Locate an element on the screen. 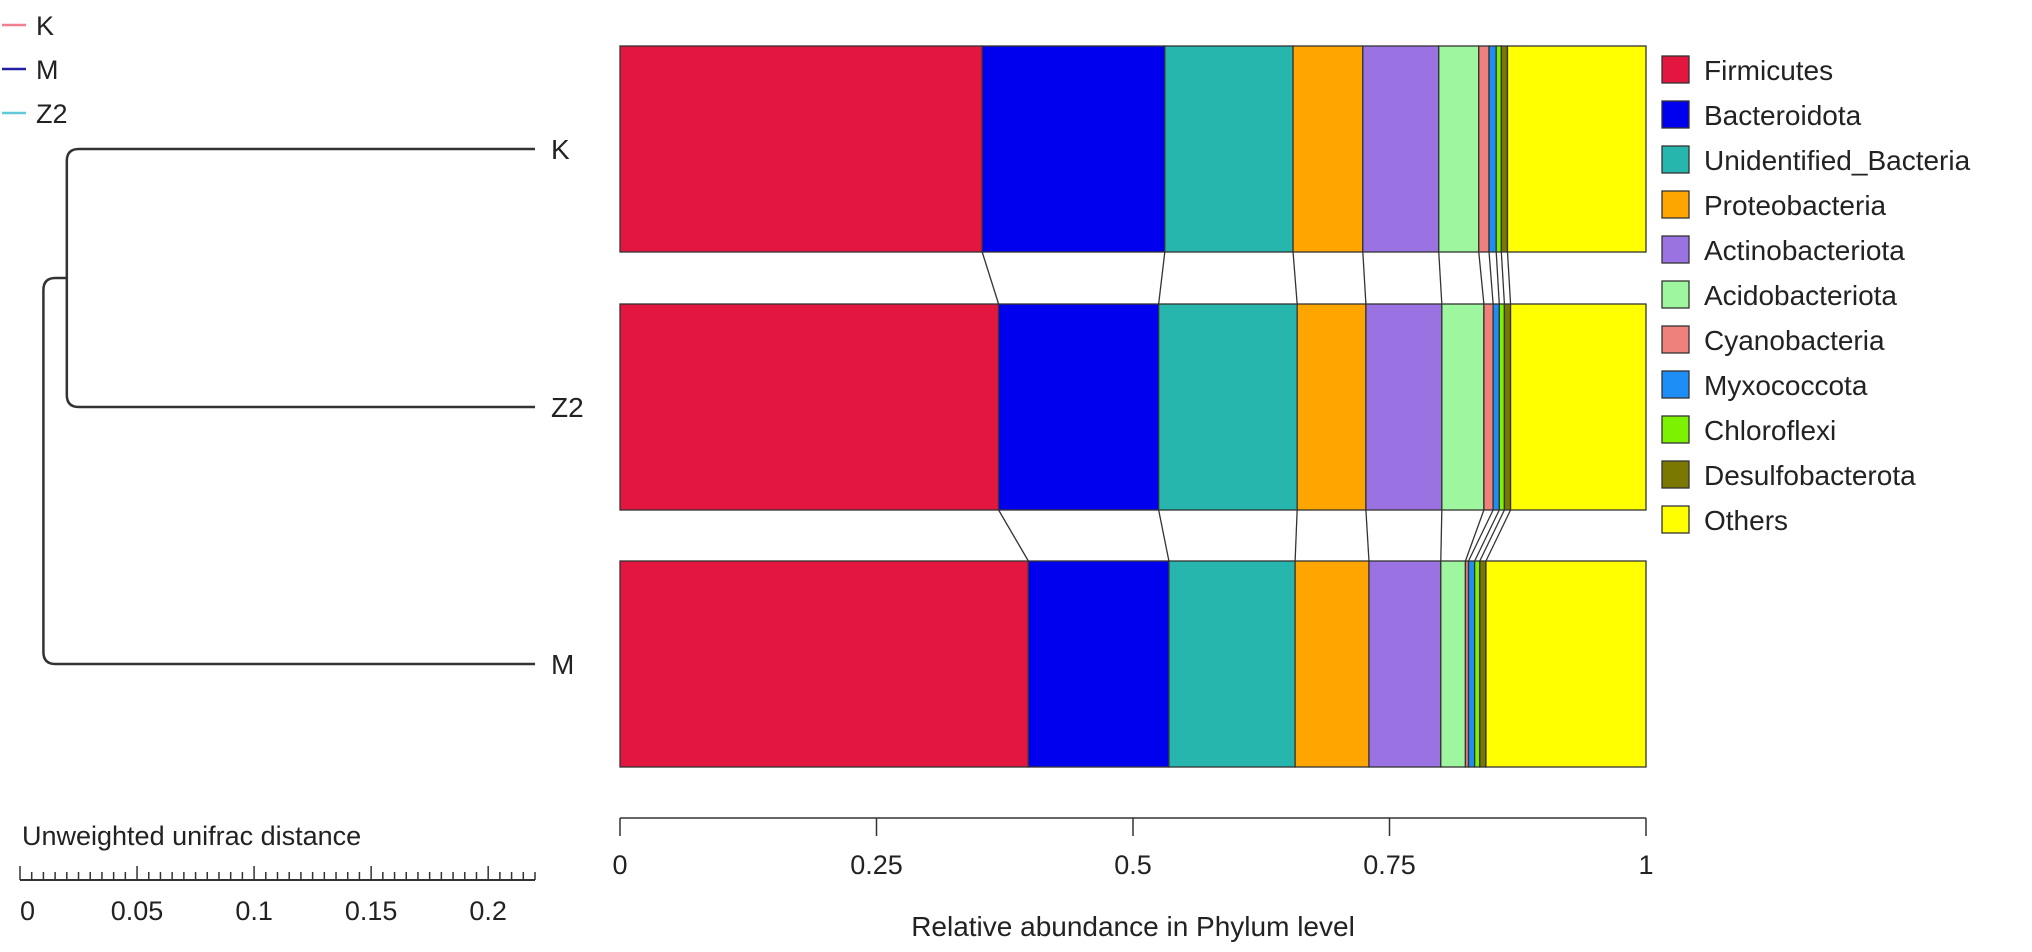  bar-m-proteobacteria is located at coordinates (1332, 664).